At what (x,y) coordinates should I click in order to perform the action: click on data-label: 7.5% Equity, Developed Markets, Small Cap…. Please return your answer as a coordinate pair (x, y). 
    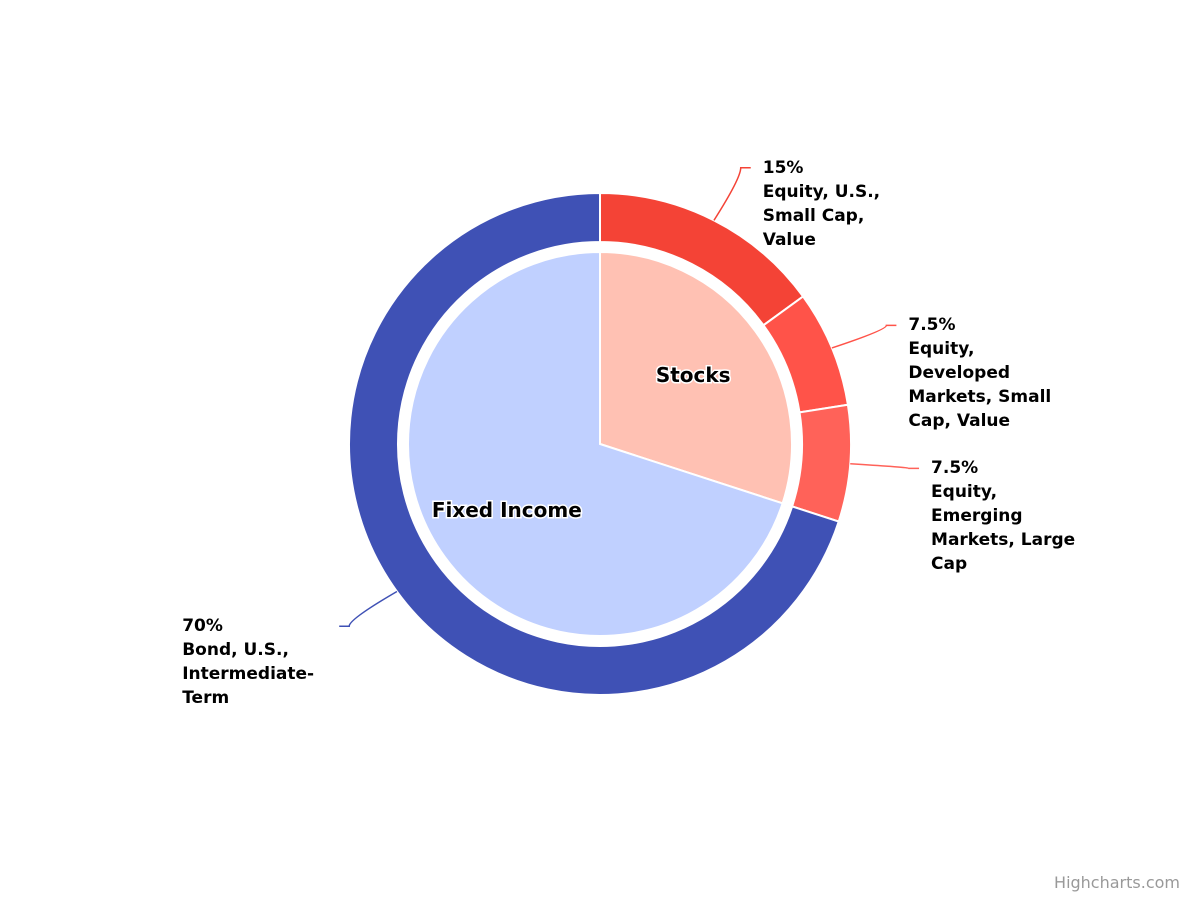
    Looking at the image, I should click on (980, 373).